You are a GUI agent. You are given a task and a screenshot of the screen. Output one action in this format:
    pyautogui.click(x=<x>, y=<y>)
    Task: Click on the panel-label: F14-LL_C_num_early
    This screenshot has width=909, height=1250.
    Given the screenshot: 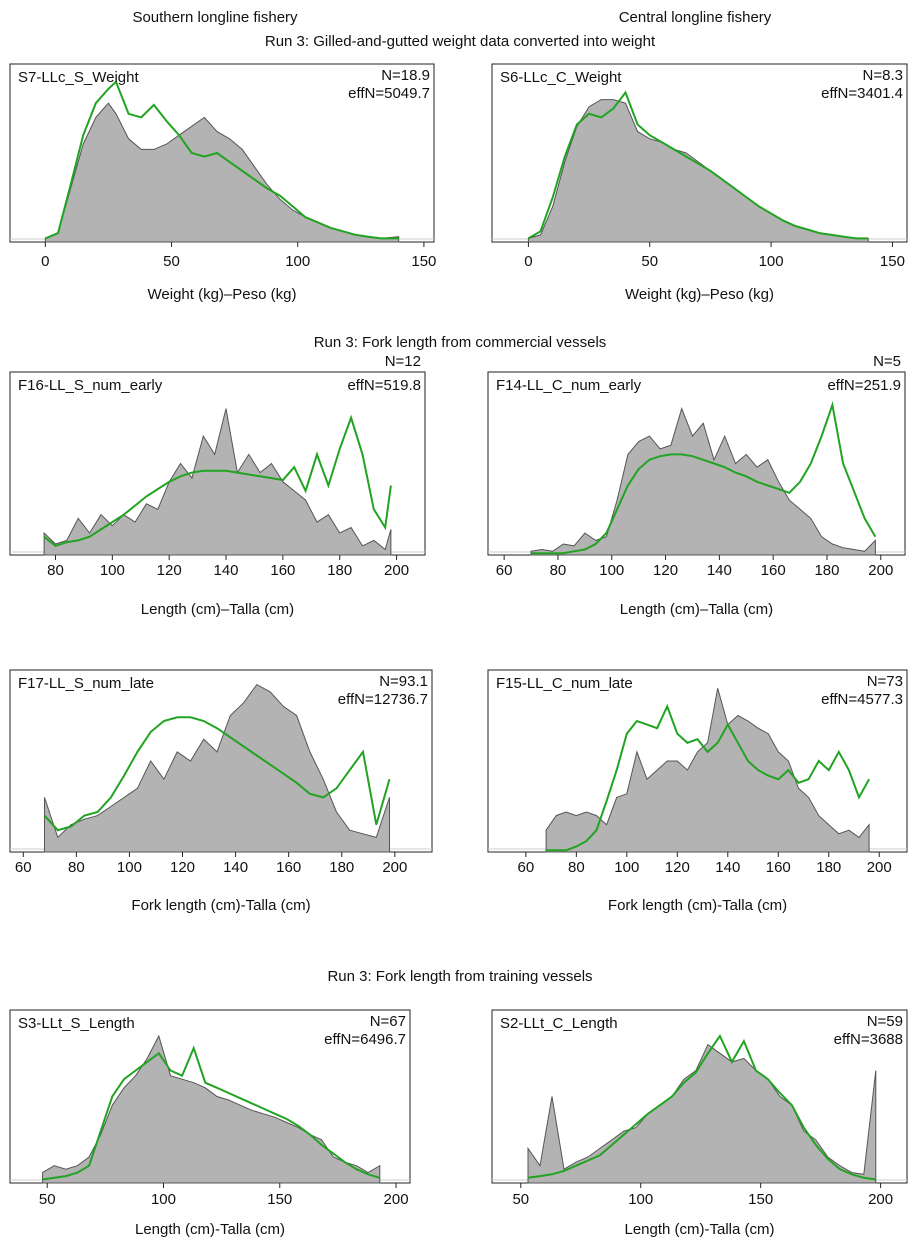 What is the action you would take?
    pyautogui.click(x=569, y=385)
    